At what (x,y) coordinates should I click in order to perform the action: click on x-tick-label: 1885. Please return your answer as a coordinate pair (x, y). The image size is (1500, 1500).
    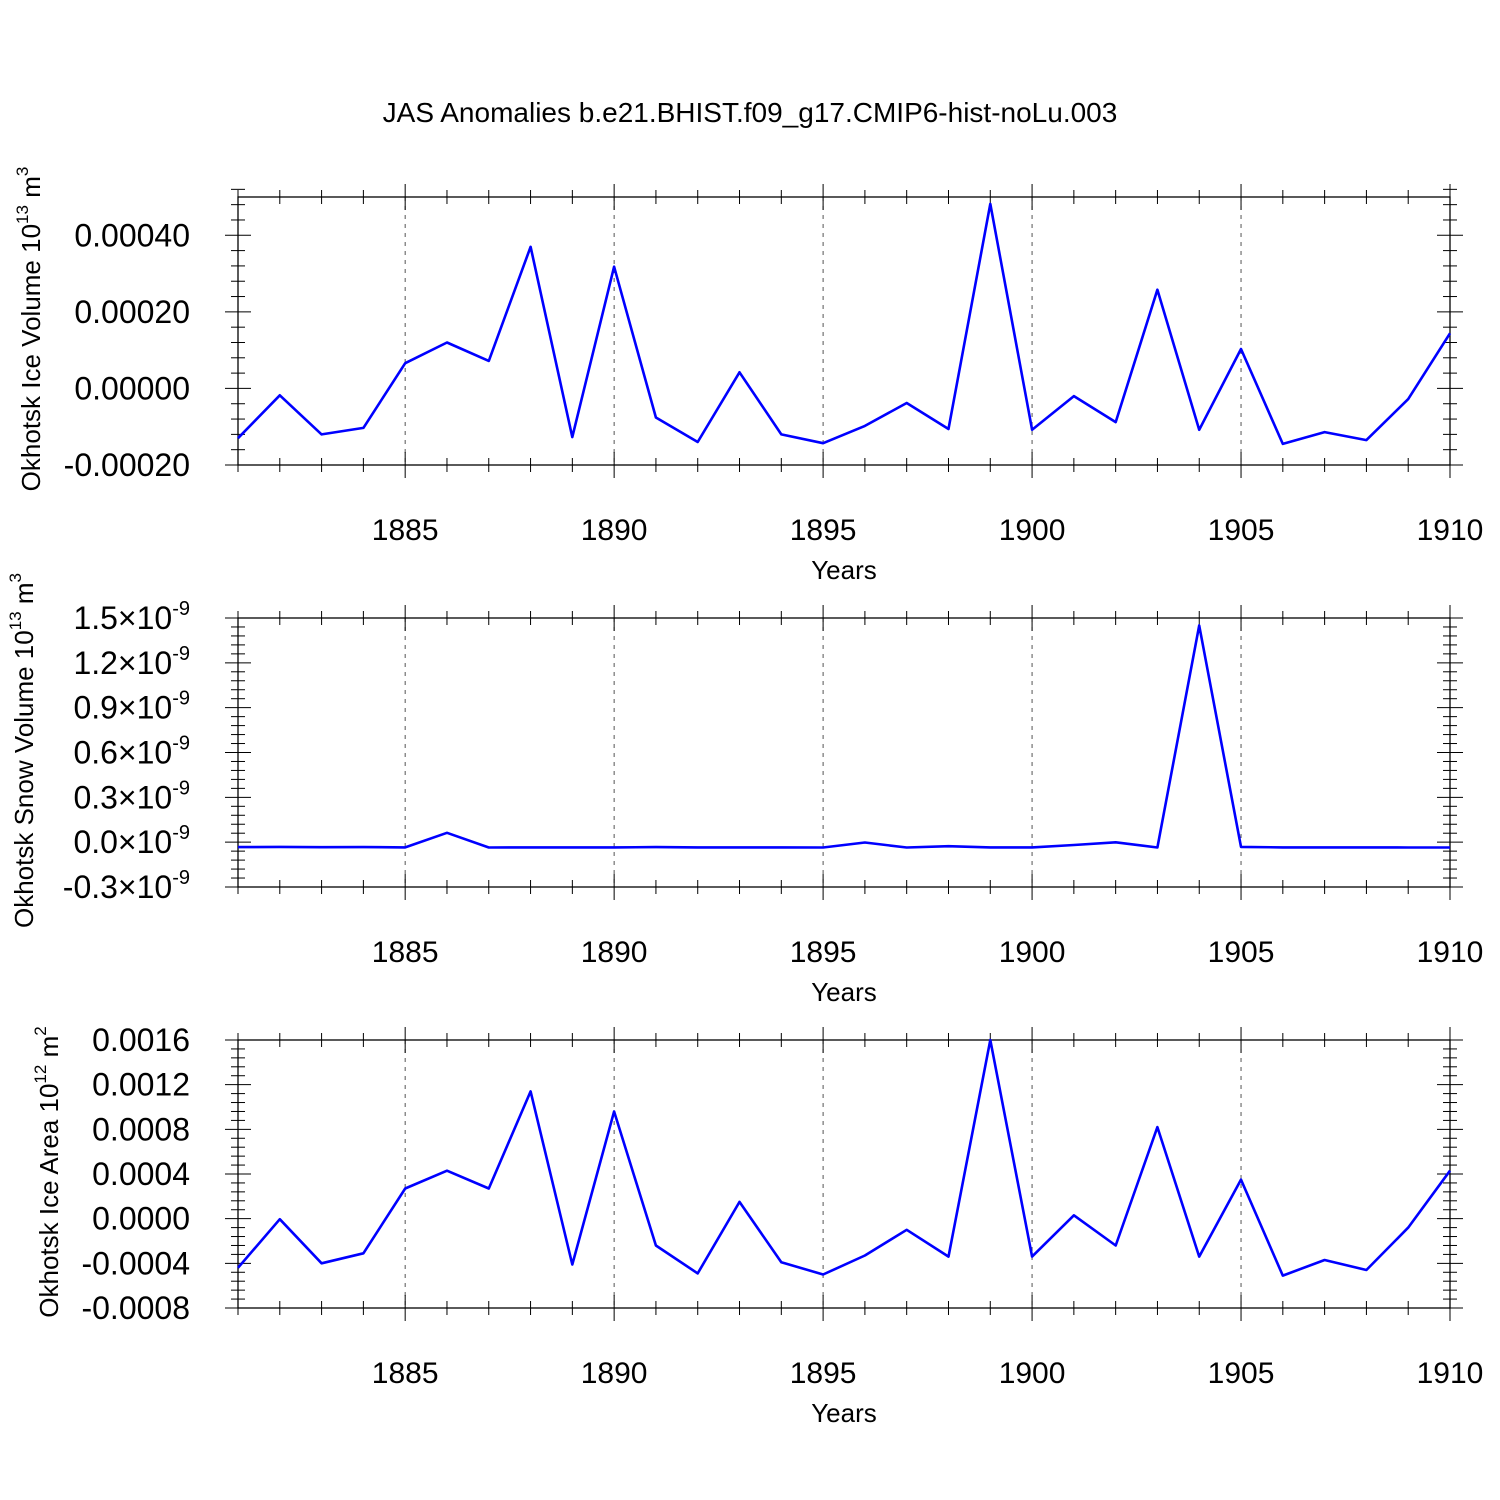
    Looking at the image, I should click on (405, 952).